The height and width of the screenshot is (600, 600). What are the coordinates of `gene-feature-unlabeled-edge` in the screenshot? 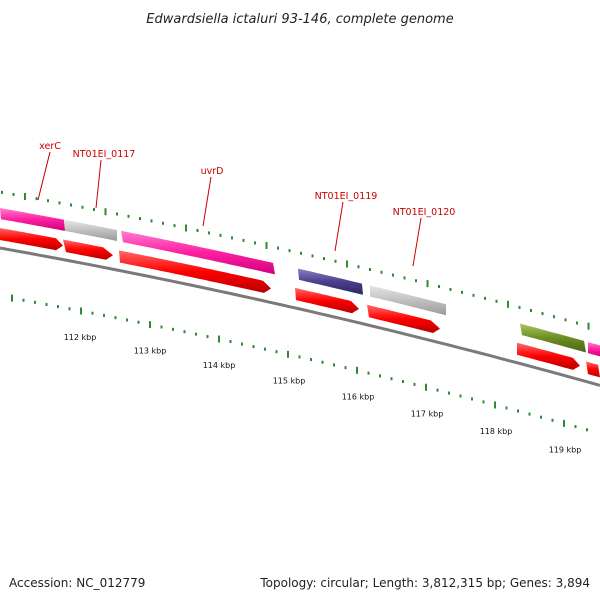 It's located at (594, 349).